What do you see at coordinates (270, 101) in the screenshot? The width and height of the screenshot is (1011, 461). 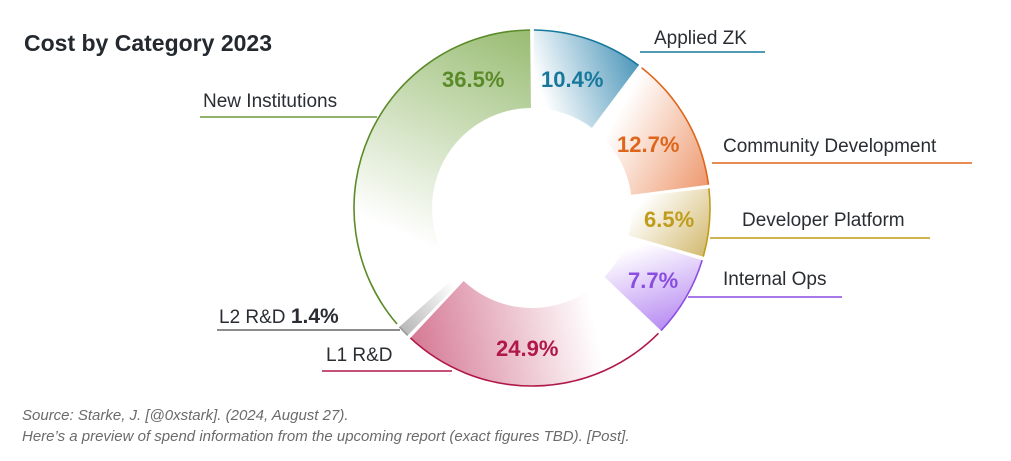 I see `label-new-institutions: New Institutions` at bounding box center [270, 101].